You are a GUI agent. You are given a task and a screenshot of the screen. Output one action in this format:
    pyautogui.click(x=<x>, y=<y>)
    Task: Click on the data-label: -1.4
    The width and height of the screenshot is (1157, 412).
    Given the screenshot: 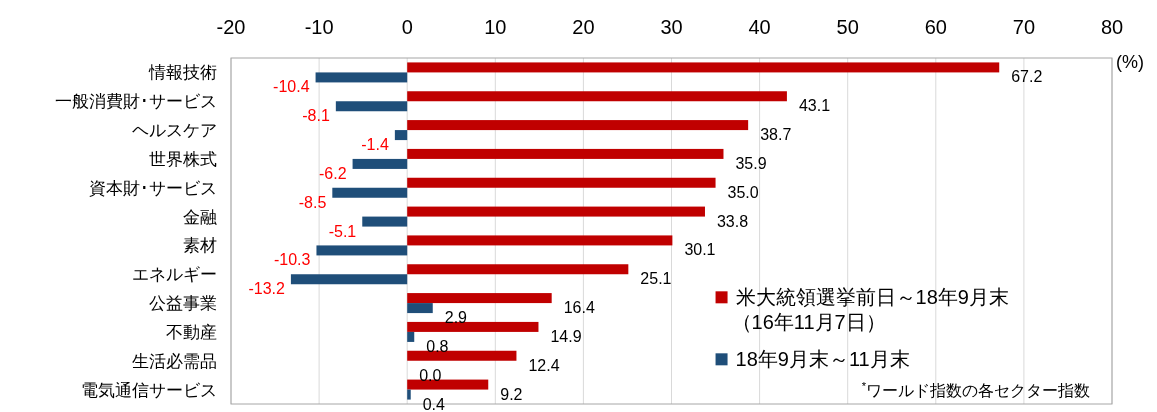 What is the action you would take?
    pyautogui.click(x=375, y=145)
    